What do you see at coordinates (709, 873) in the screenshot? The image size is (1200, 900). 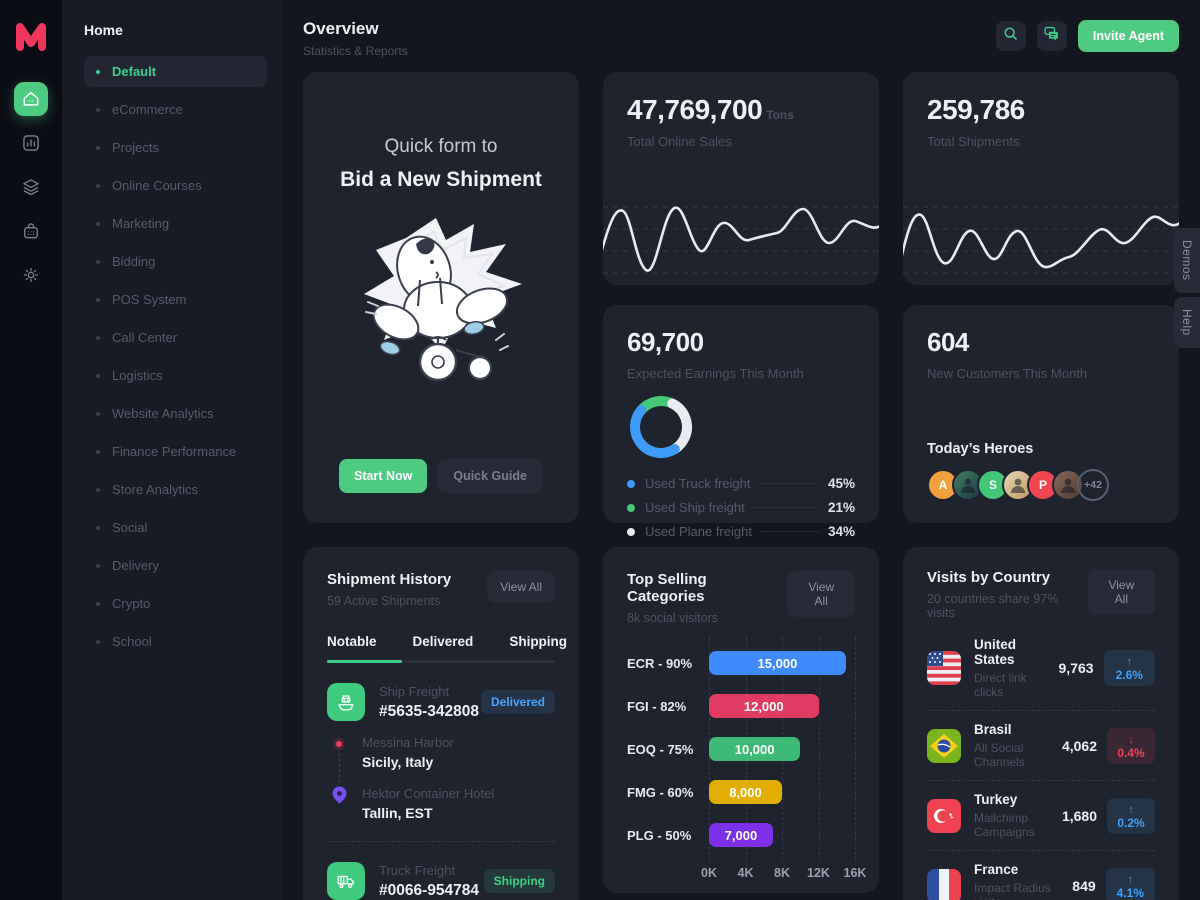 I see `axis-tick: 0K` at bounding box center [709, 873].